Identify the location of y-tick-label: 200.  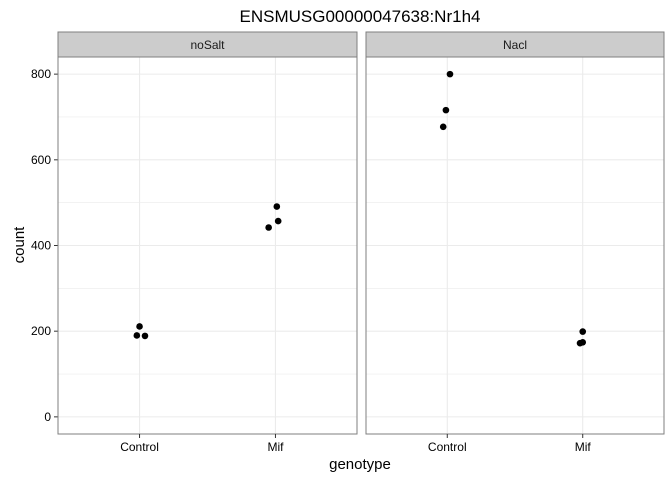
(41, 331).